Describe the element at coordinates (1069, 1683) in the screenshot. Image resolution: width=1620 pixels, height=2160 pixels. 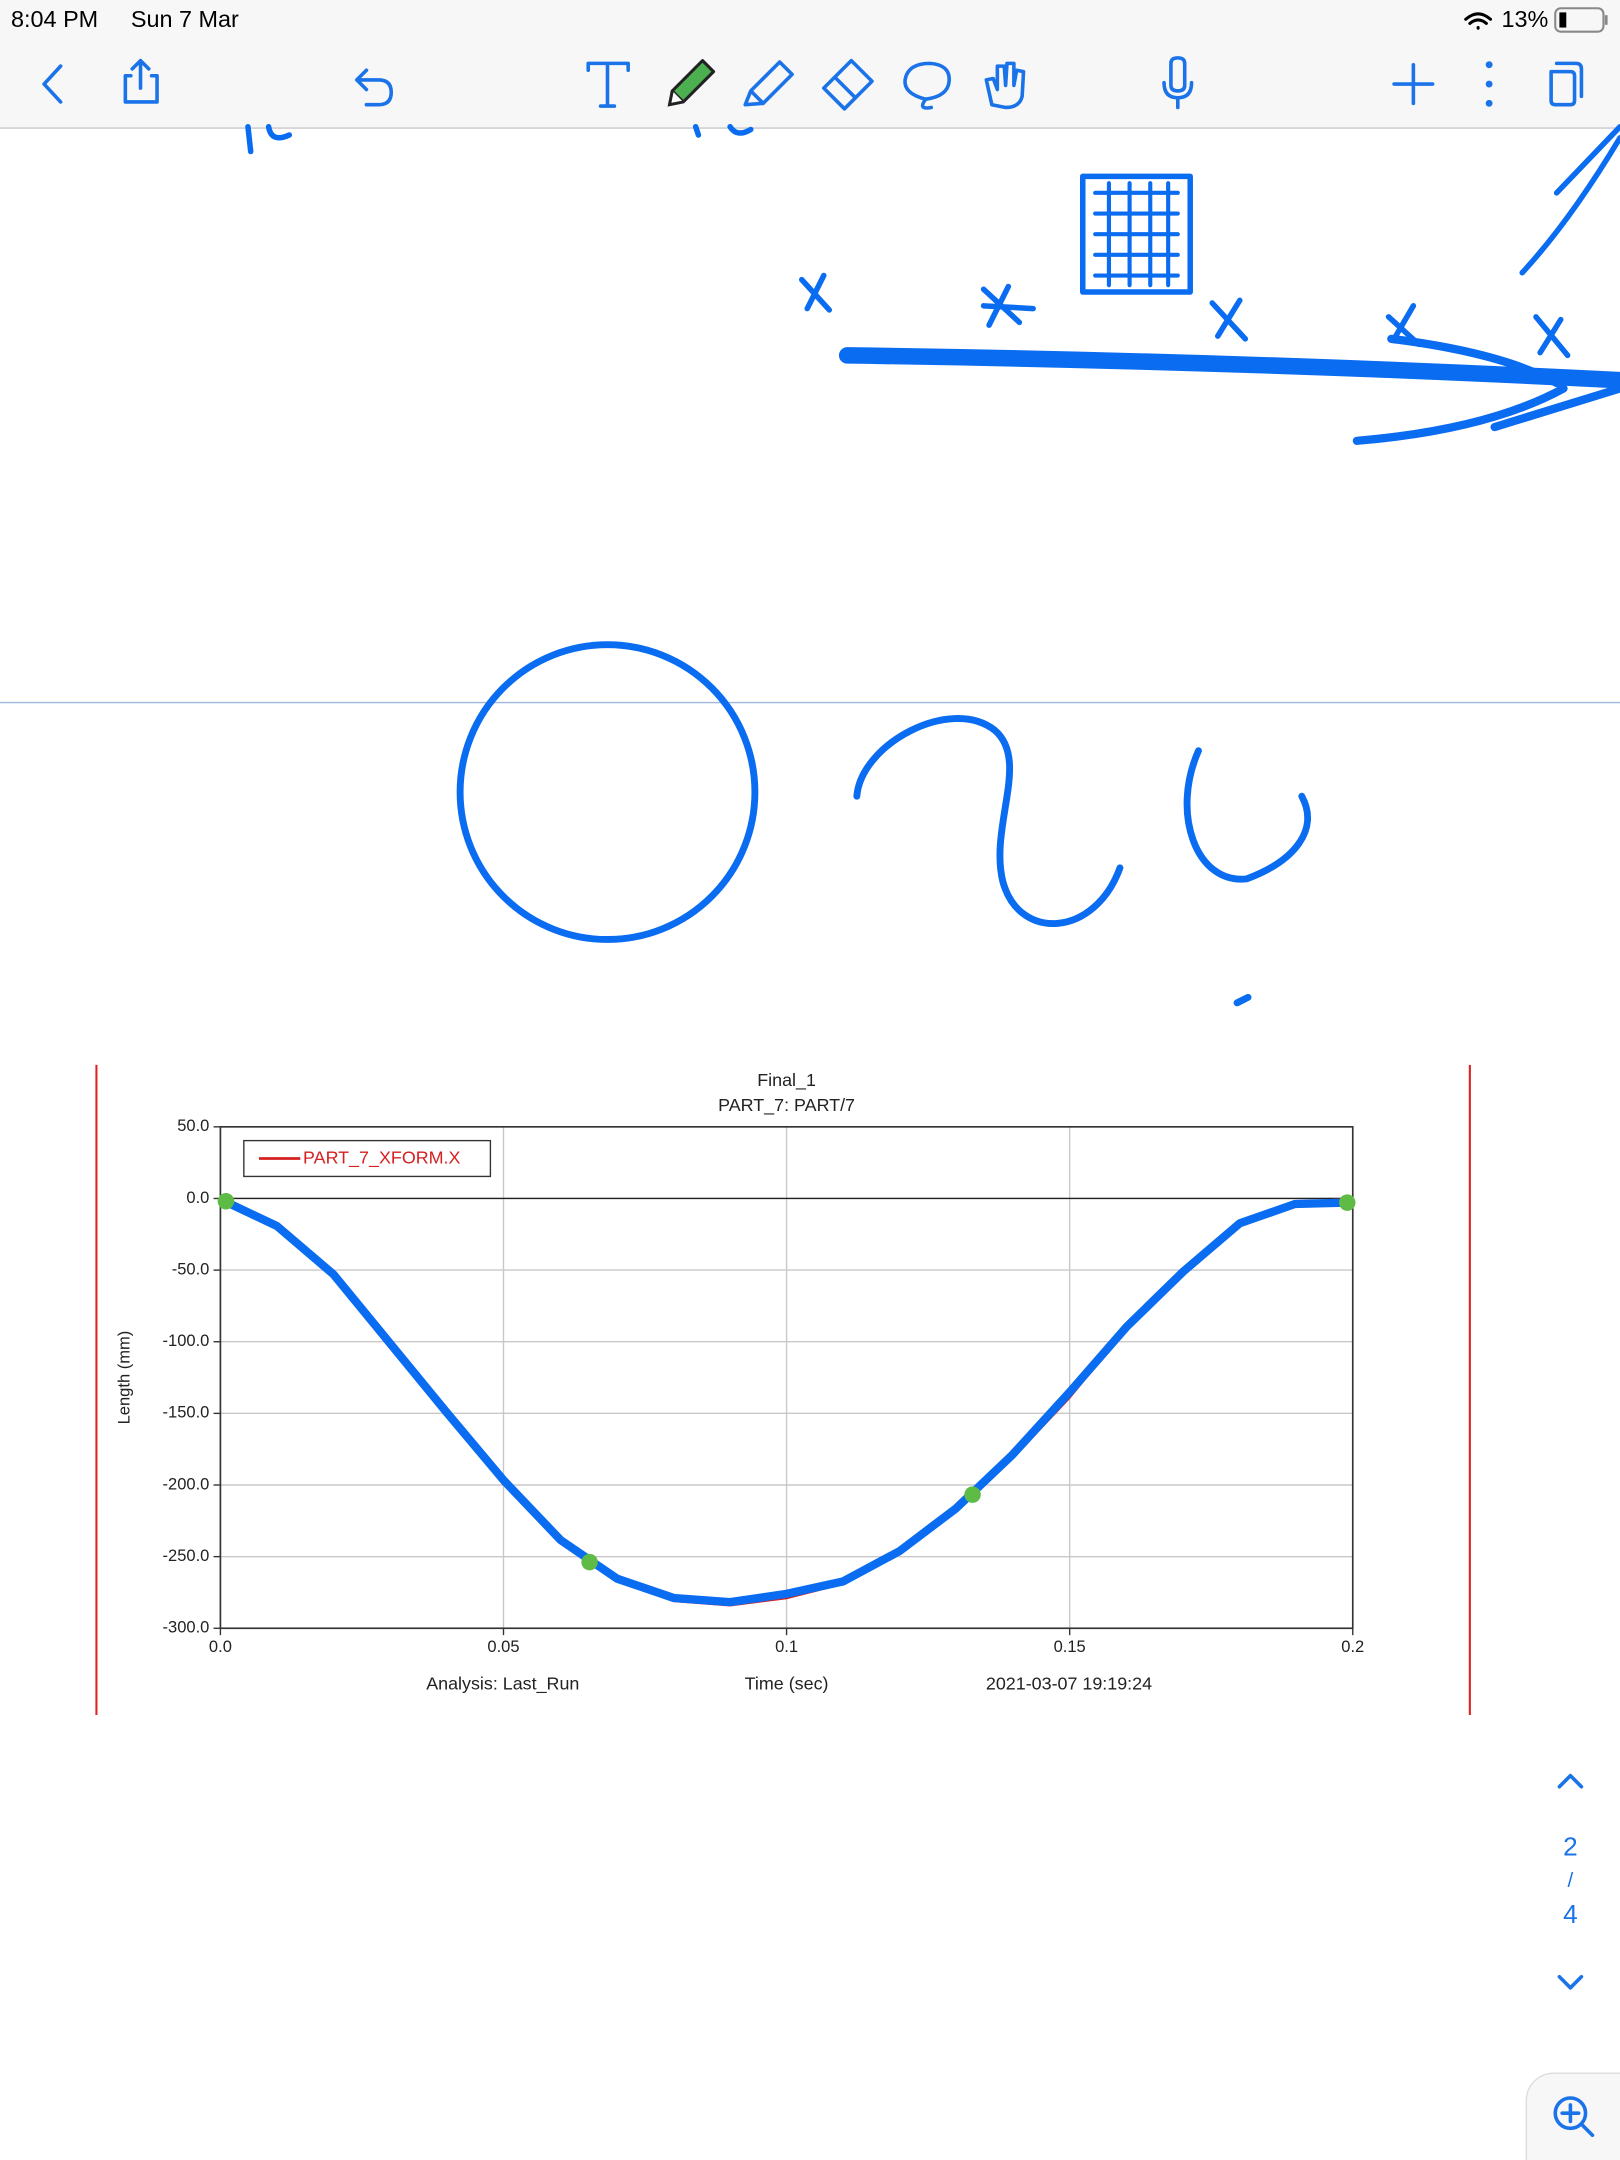
I see `chart-footer: 2021-03-07 19:19:24` at that location.